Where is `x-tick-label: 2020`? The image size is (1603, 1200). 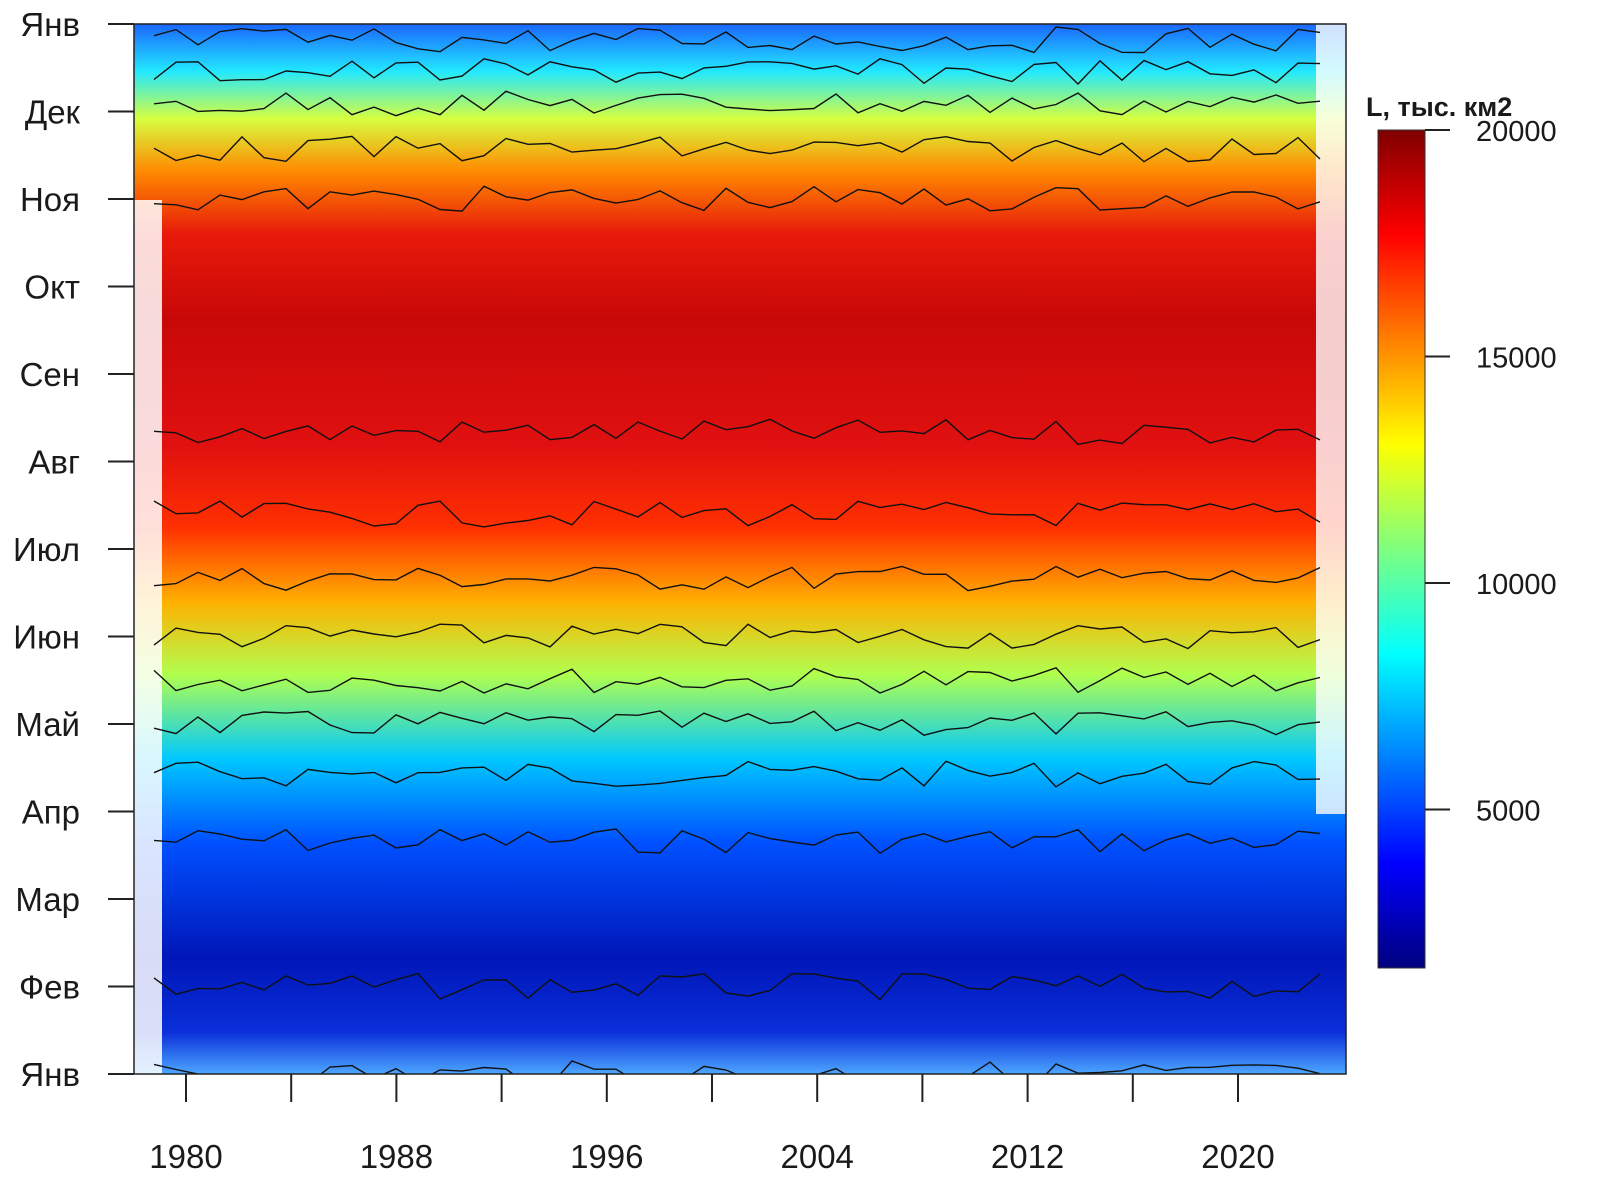
x-tick-label: 2020 is located at coordinates (1237, 1156).